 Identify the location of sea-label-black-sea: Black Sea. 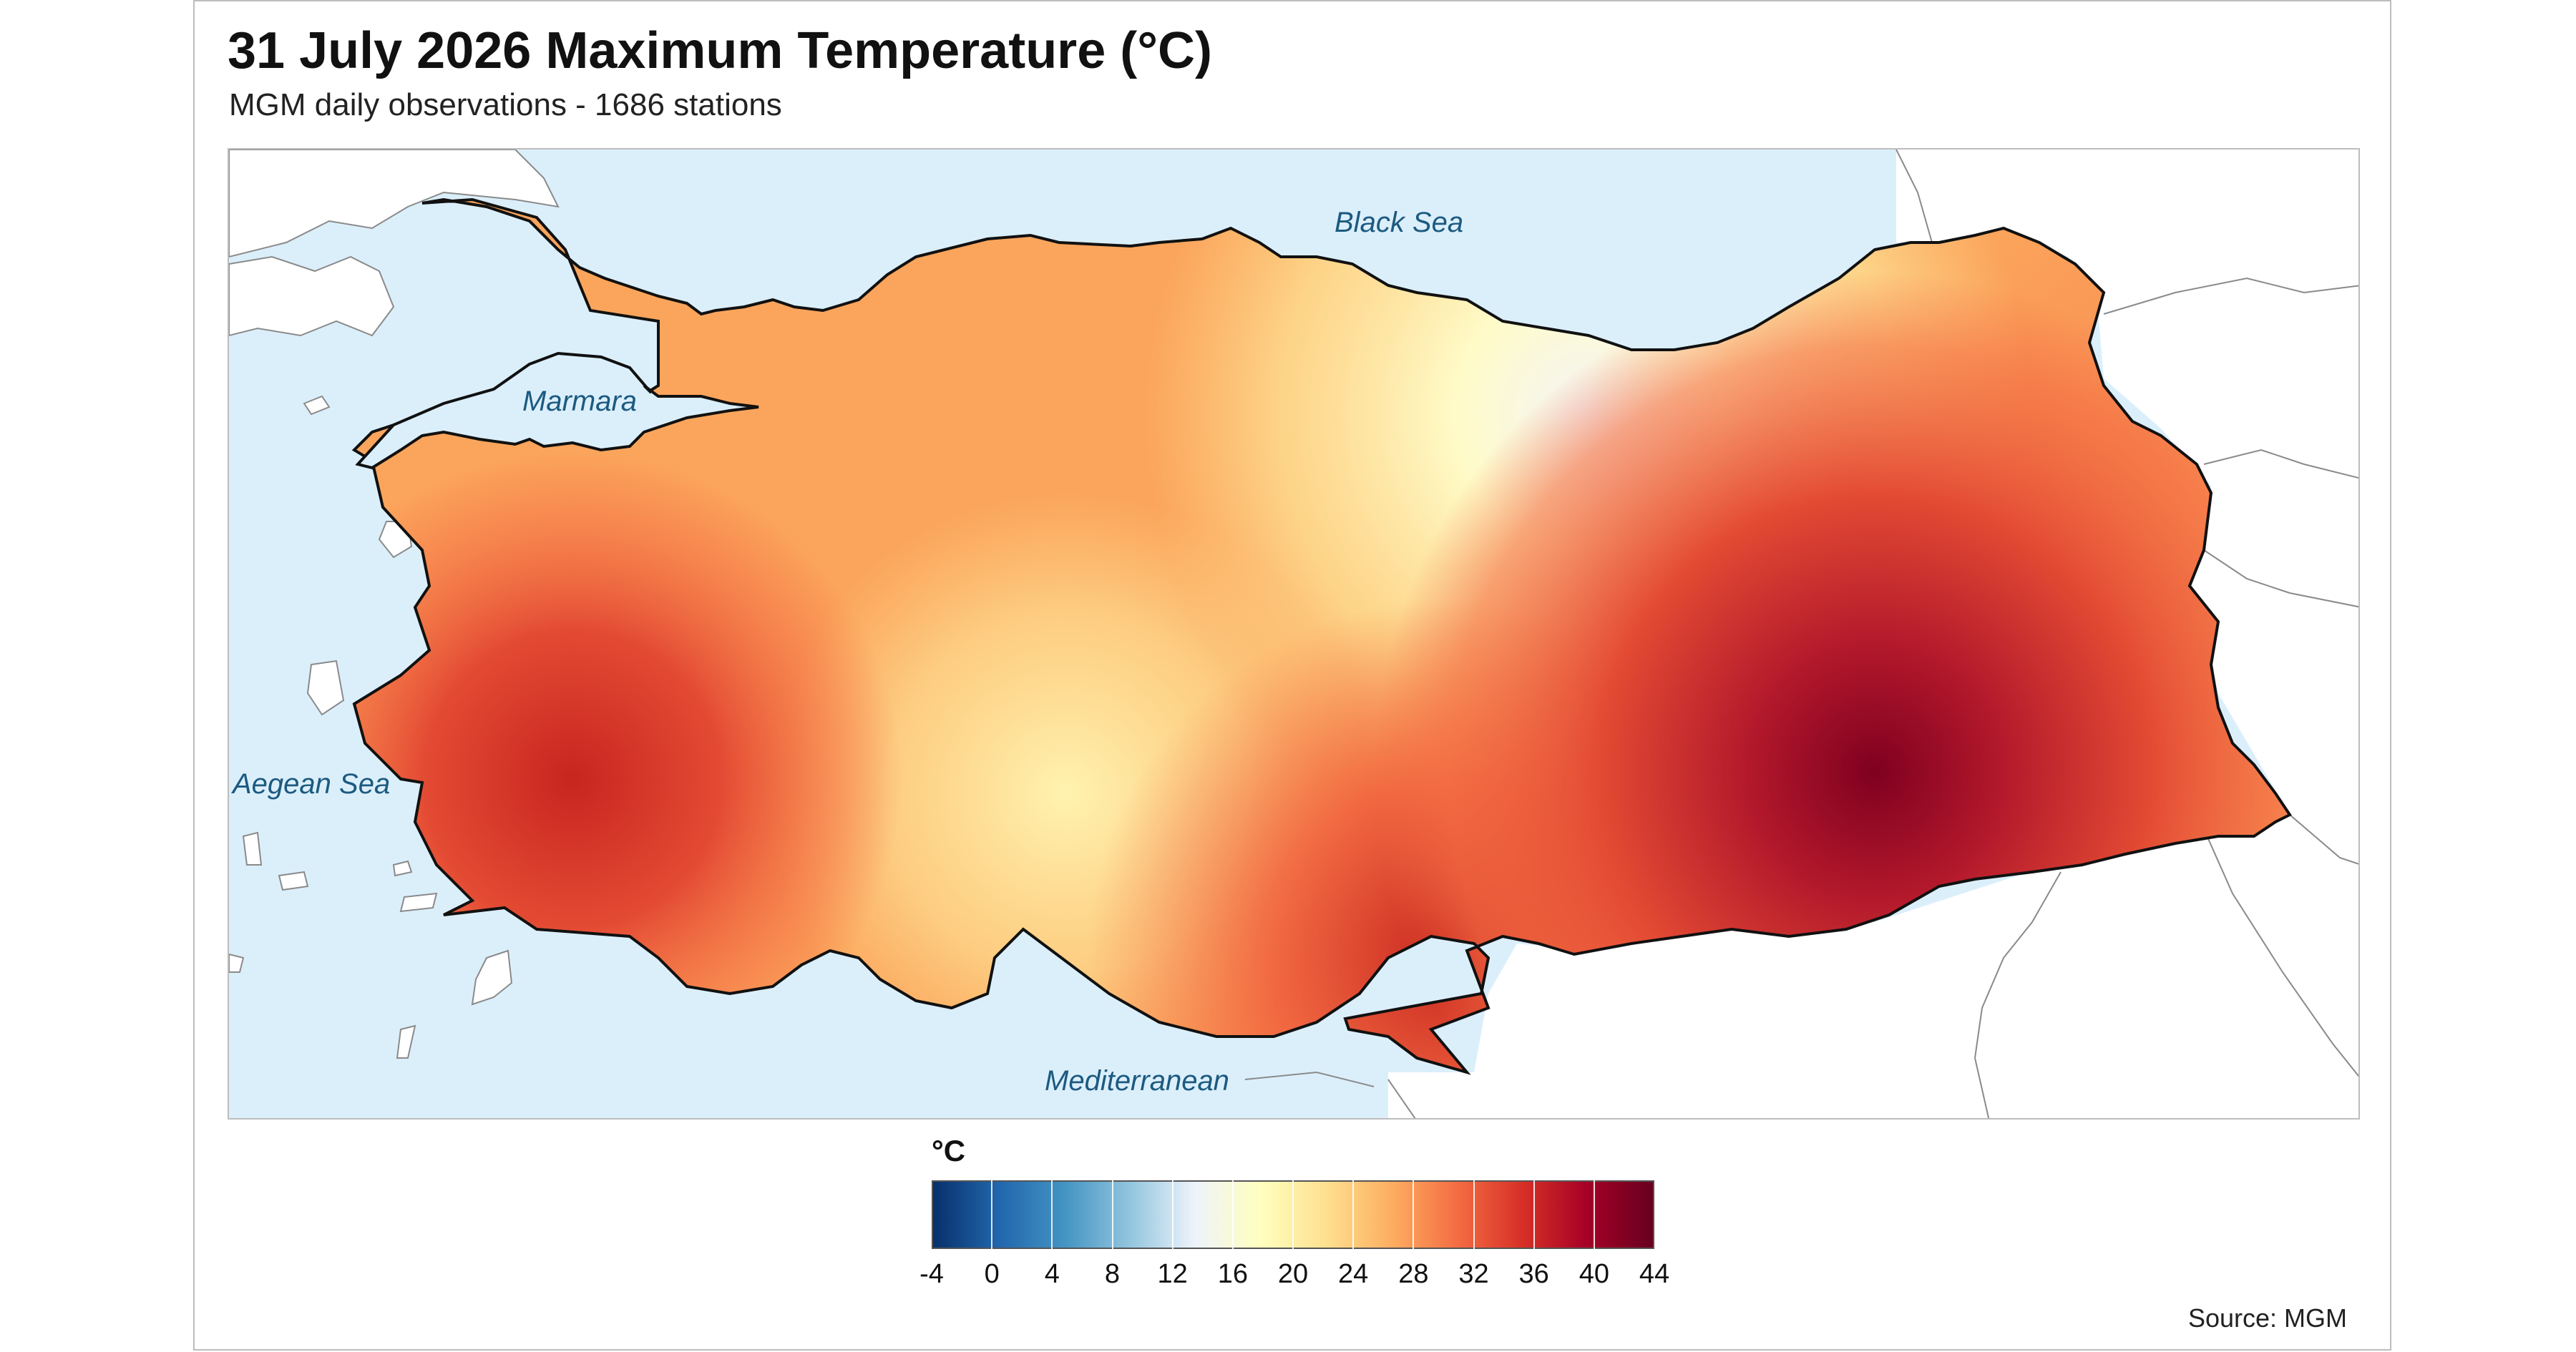
(1399, 223).